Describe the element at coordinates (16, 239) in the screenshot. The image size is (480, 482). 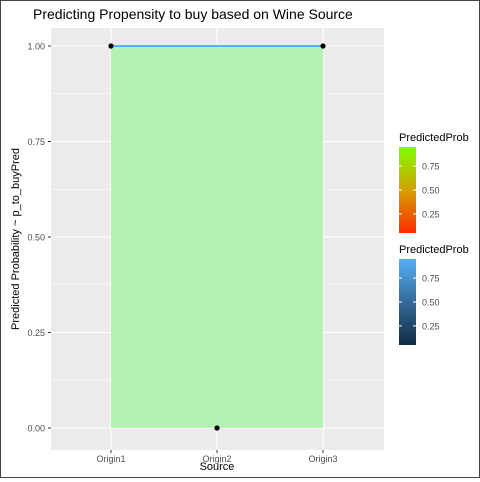
I see `y-axis-label: Predicted Probability ~ p_to_buyPred` at that location.